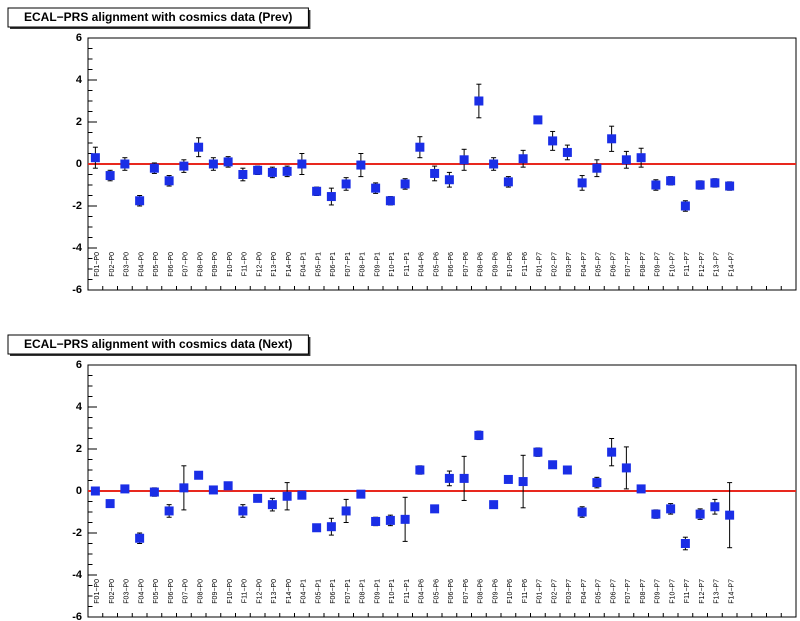 The height and width of the screenshot is (621, 800). I want to click on x-tick-label: F11−P7, so click(687, 591).